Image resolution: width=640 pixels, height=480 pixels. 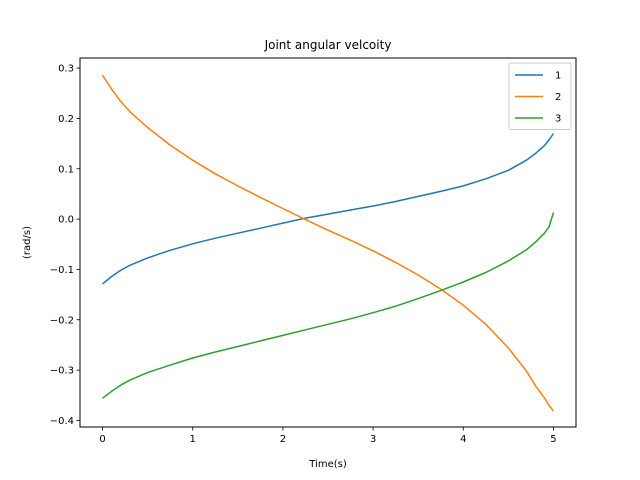 I want to click on x-tick-label: 3, so click(x=373, y=439).